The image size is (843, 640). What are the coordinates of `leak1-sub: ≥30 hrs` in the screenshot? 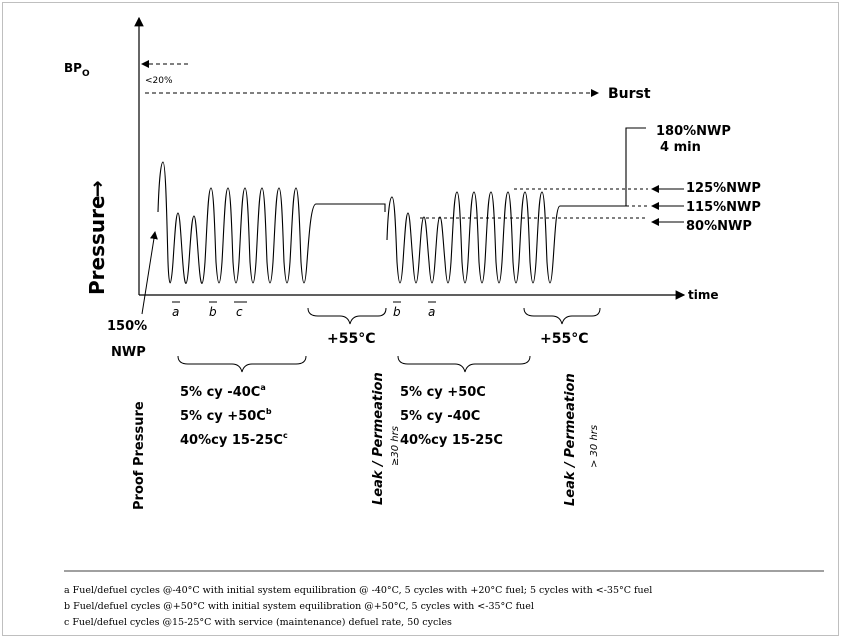 It's located at (395, 446).